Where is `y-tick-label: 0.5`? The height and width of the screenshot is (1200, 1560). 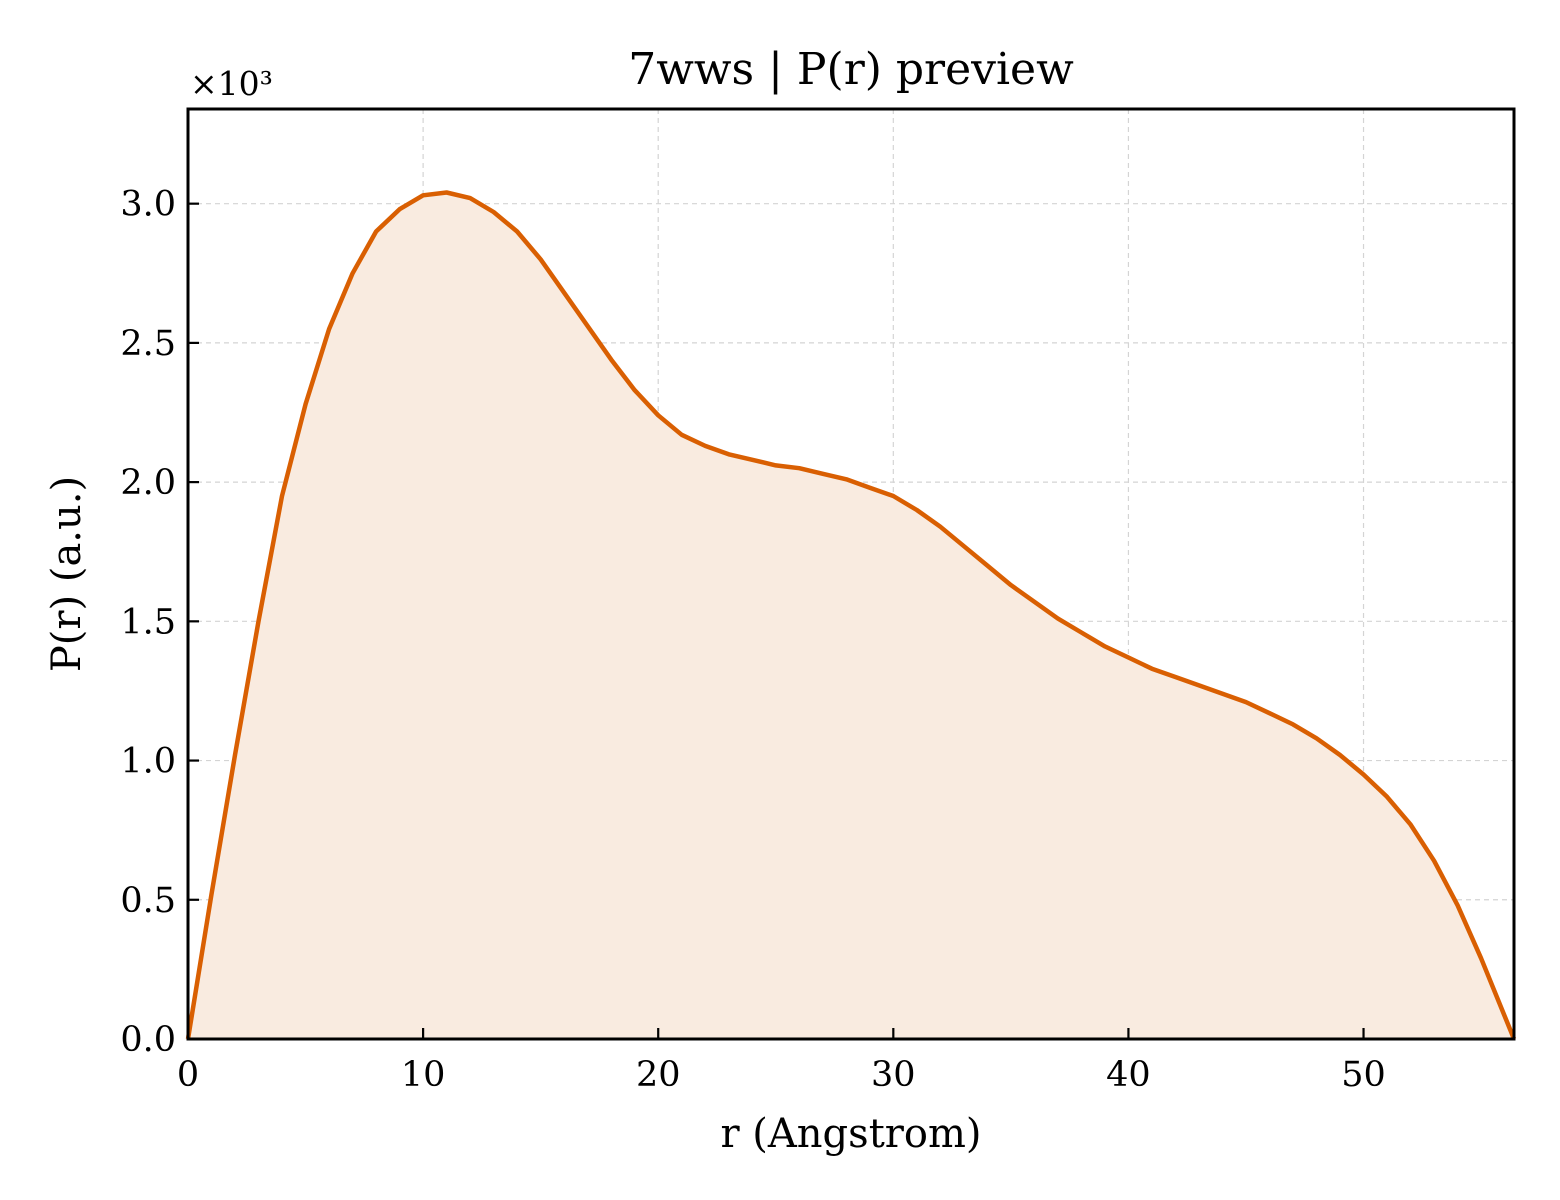 y-tick-label: 0.5 is located at coordinates (148, 901).